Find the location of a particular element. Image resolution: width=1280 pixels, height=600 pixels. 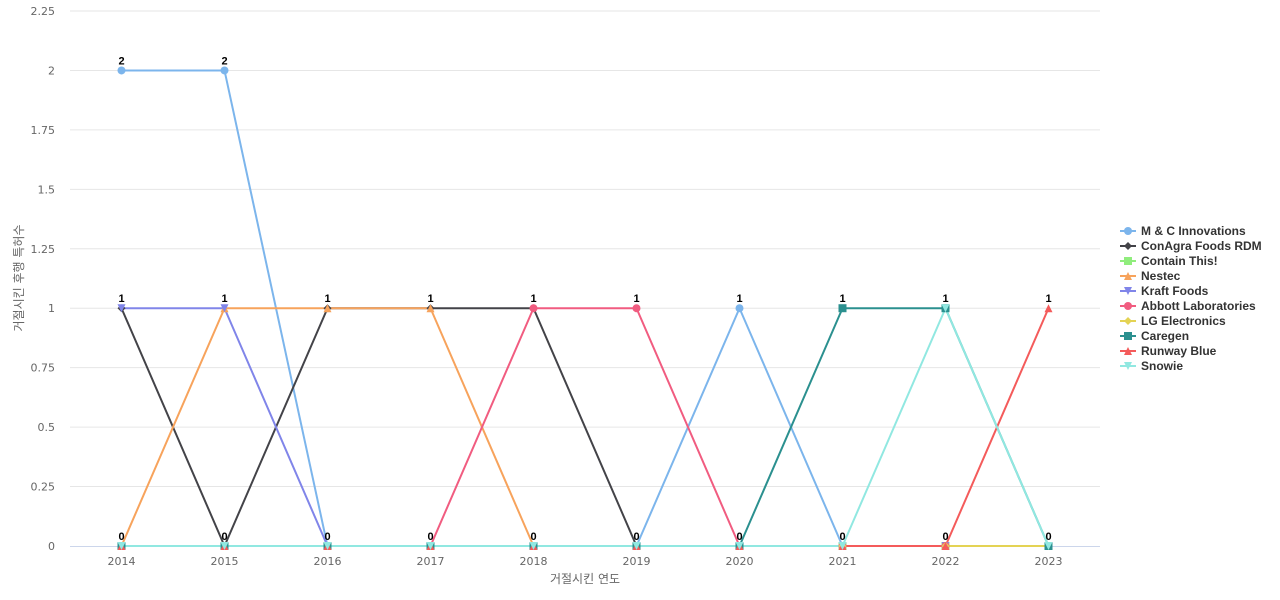

legend-item: ConAgra Foods RDM is located at coordinates (1191, 246).